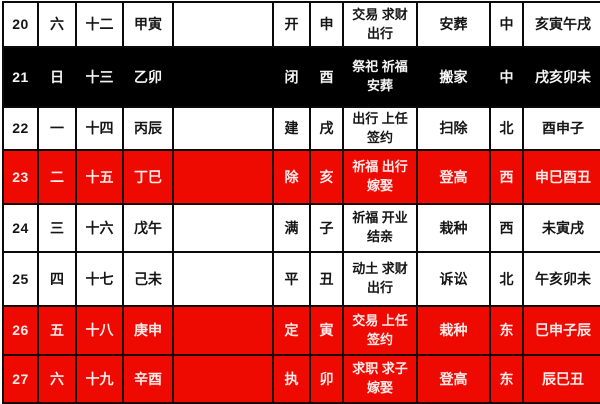 The width and height of the screenshot is (600, 404). Describe the element at coordinates (327, 178) in the screenshot. I see `cell-clash: 亥` at that location.